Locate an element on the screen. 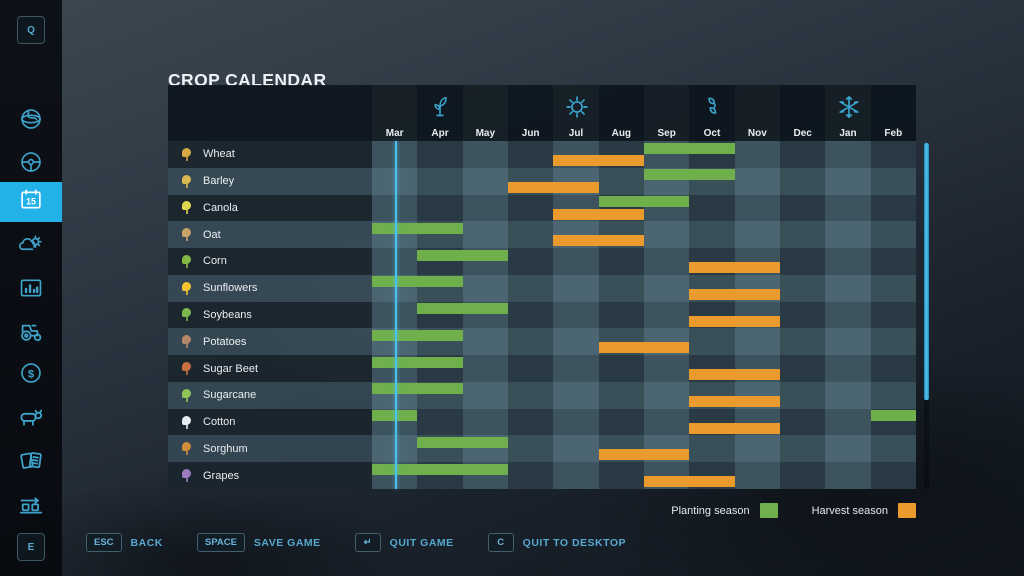 The height and width of the screenshot is (576, 1024). tractor-icon is located at coordinates (31, 333).